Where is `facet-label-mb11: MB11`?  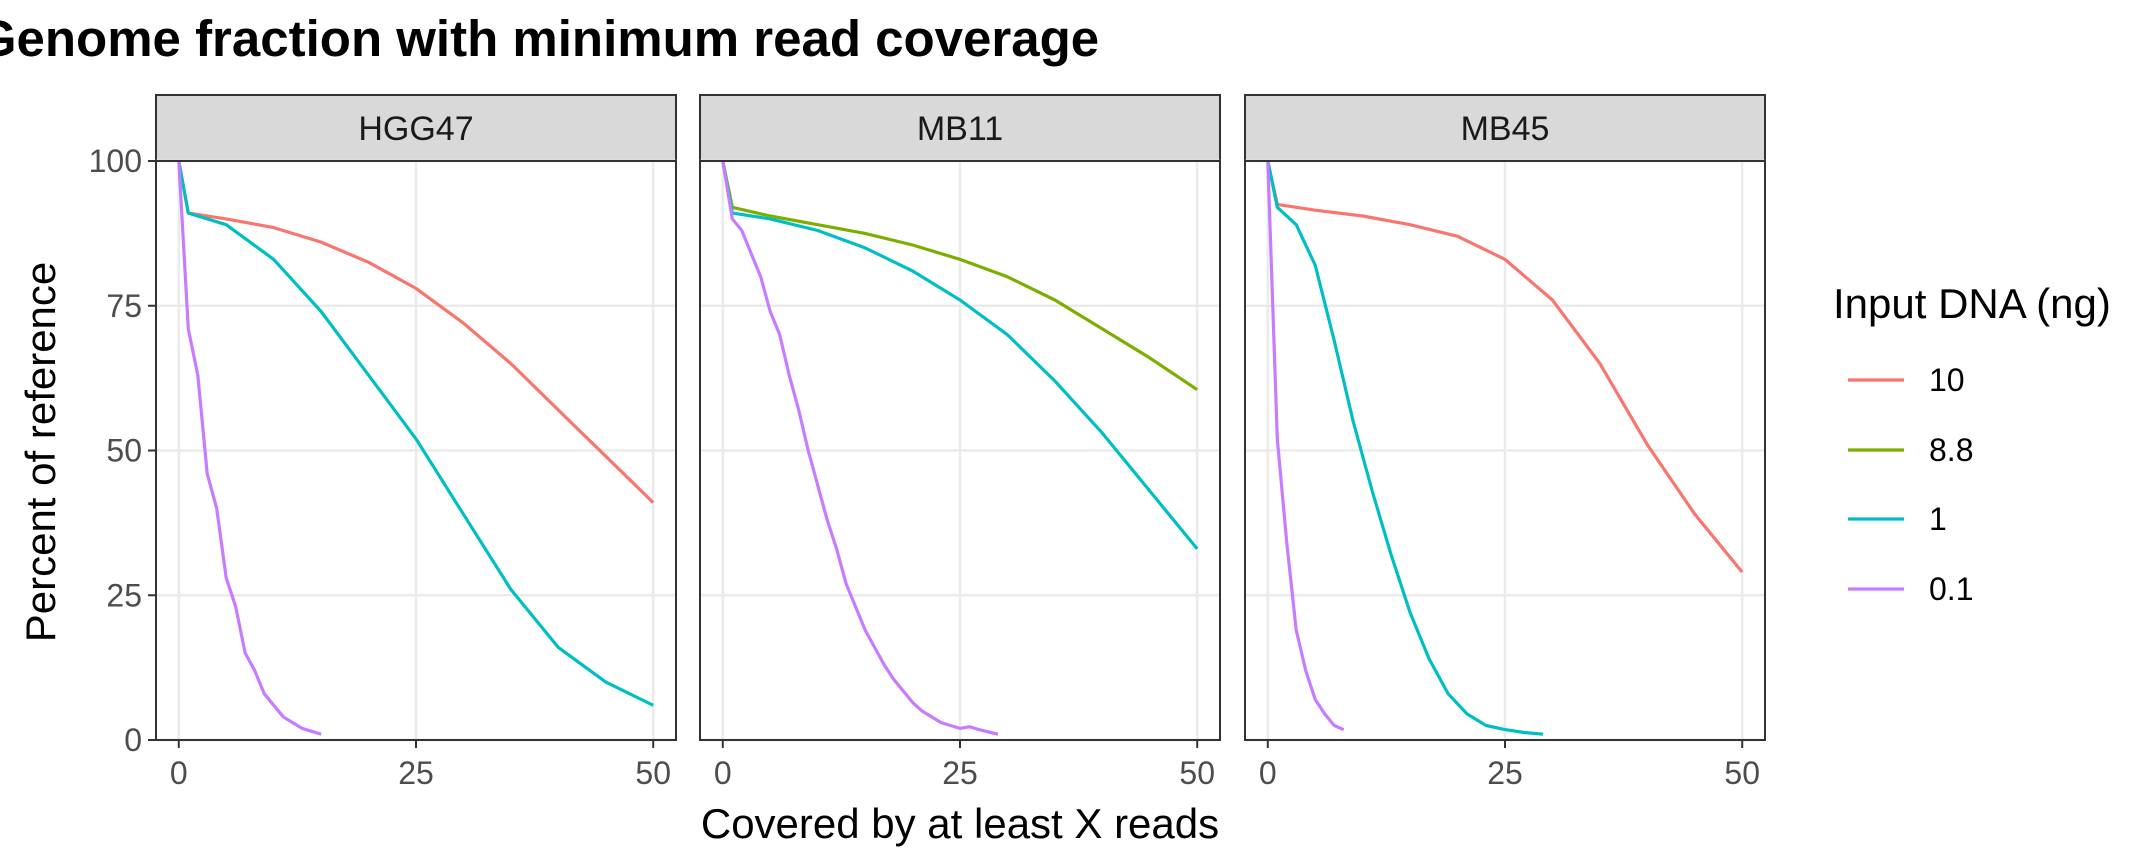 facet-label-mb11: MB11 is located at coordinates (960, 129).